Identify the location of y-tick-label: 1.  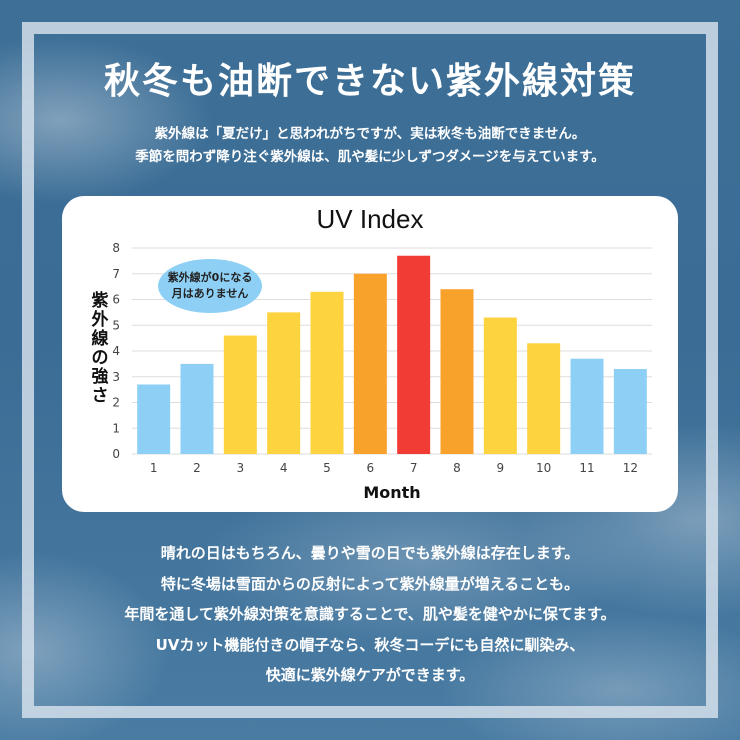
(116, 428).